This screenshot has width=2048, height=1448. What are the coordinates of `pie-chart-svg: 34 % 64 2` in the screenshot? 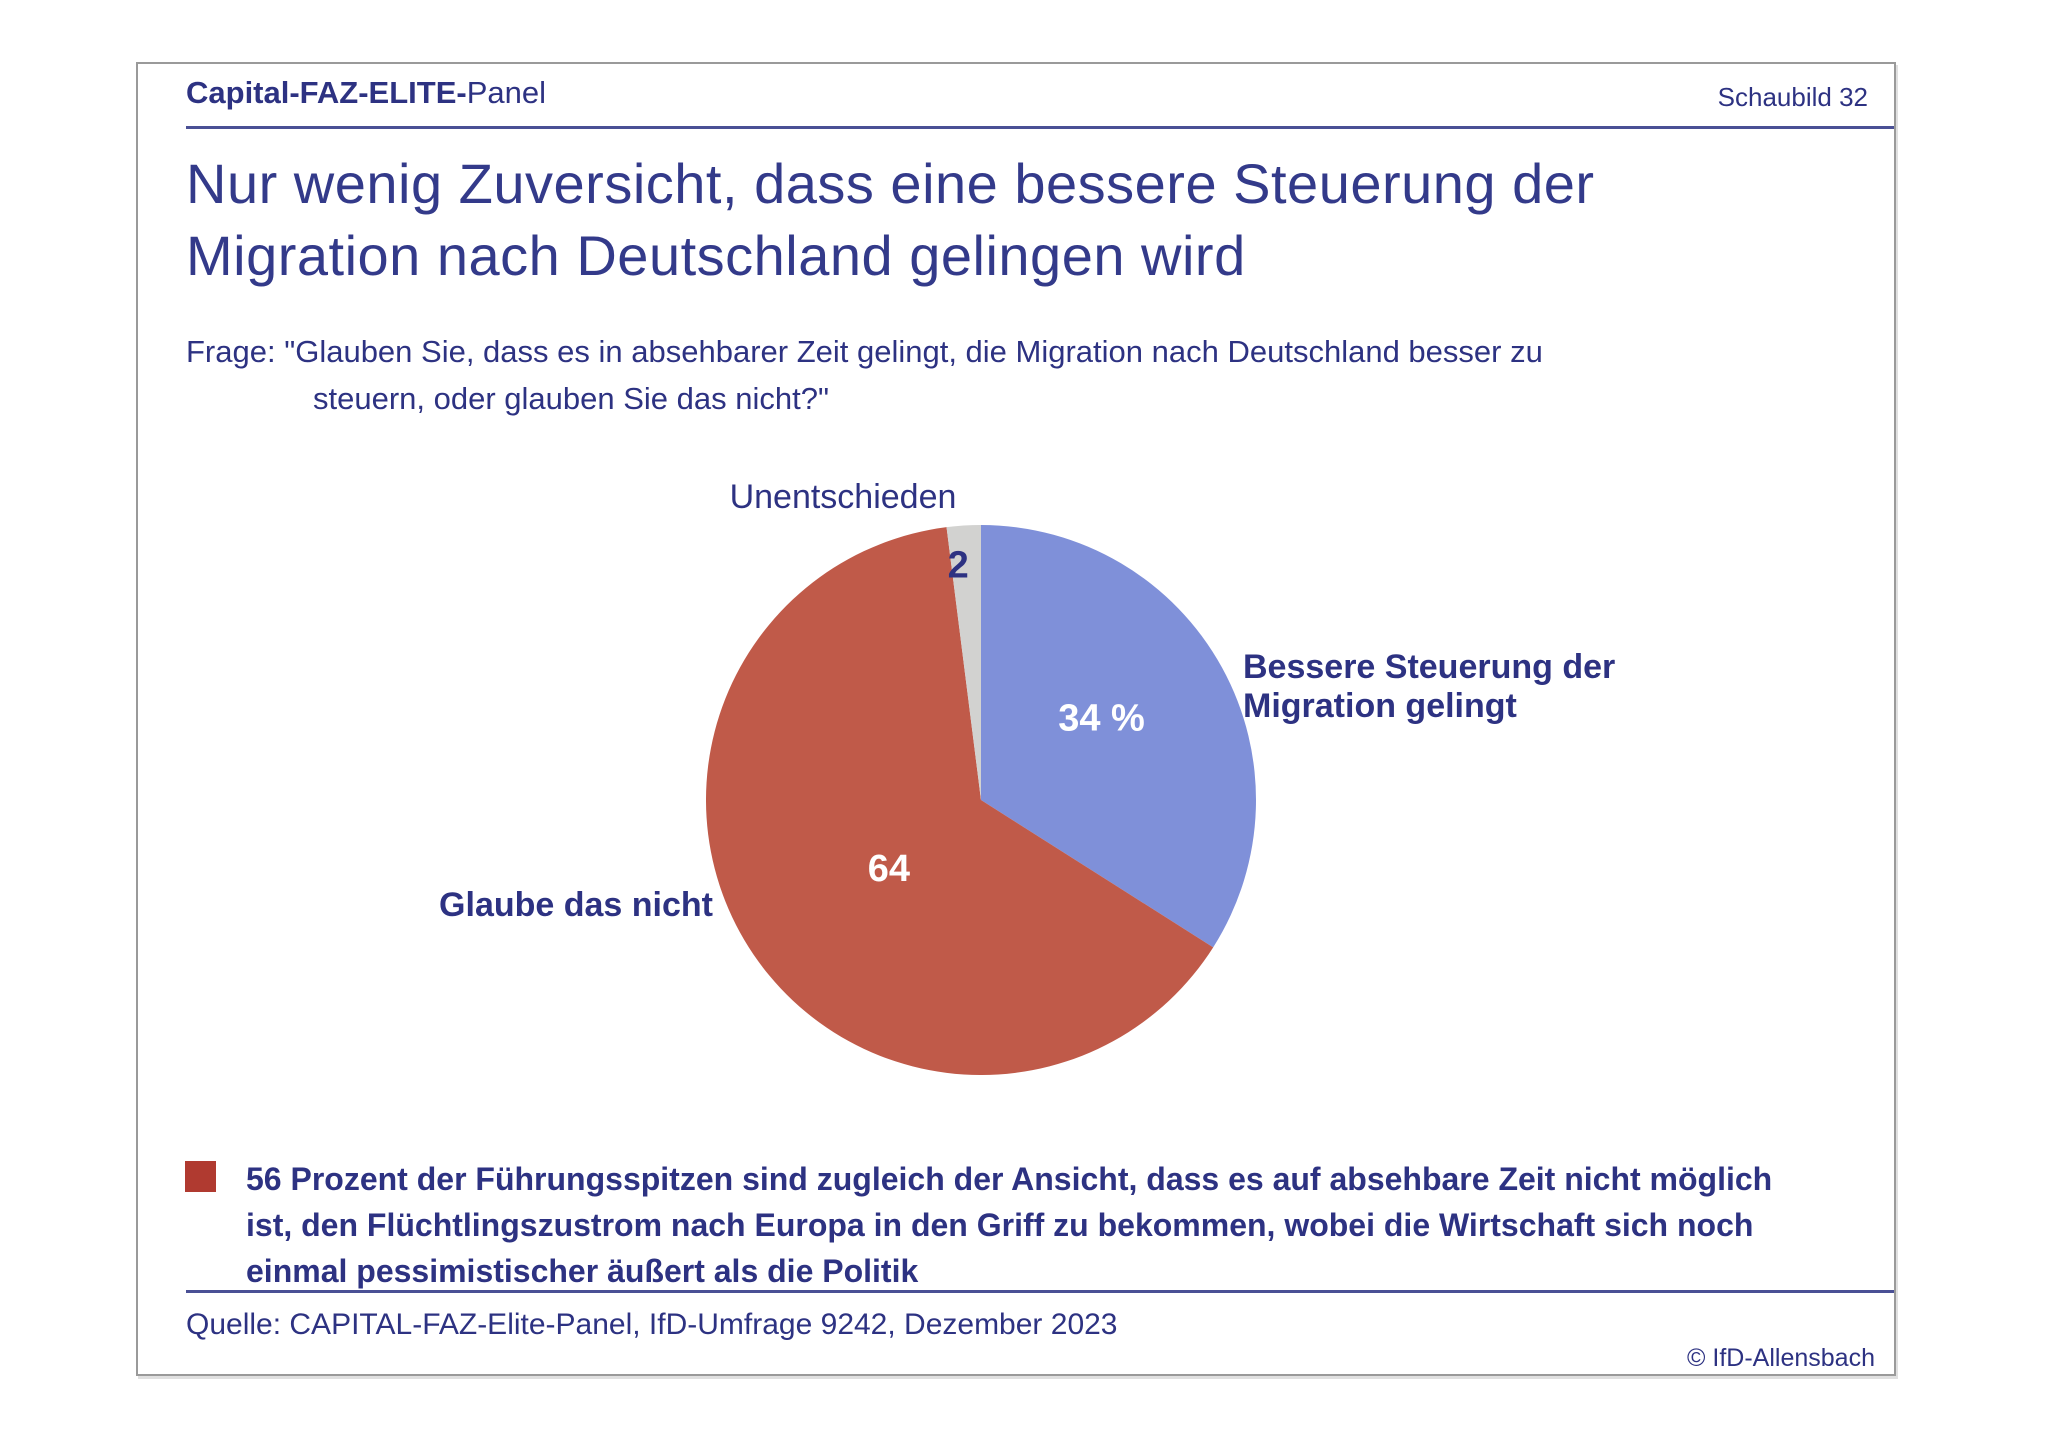 It's located at (981, 800).